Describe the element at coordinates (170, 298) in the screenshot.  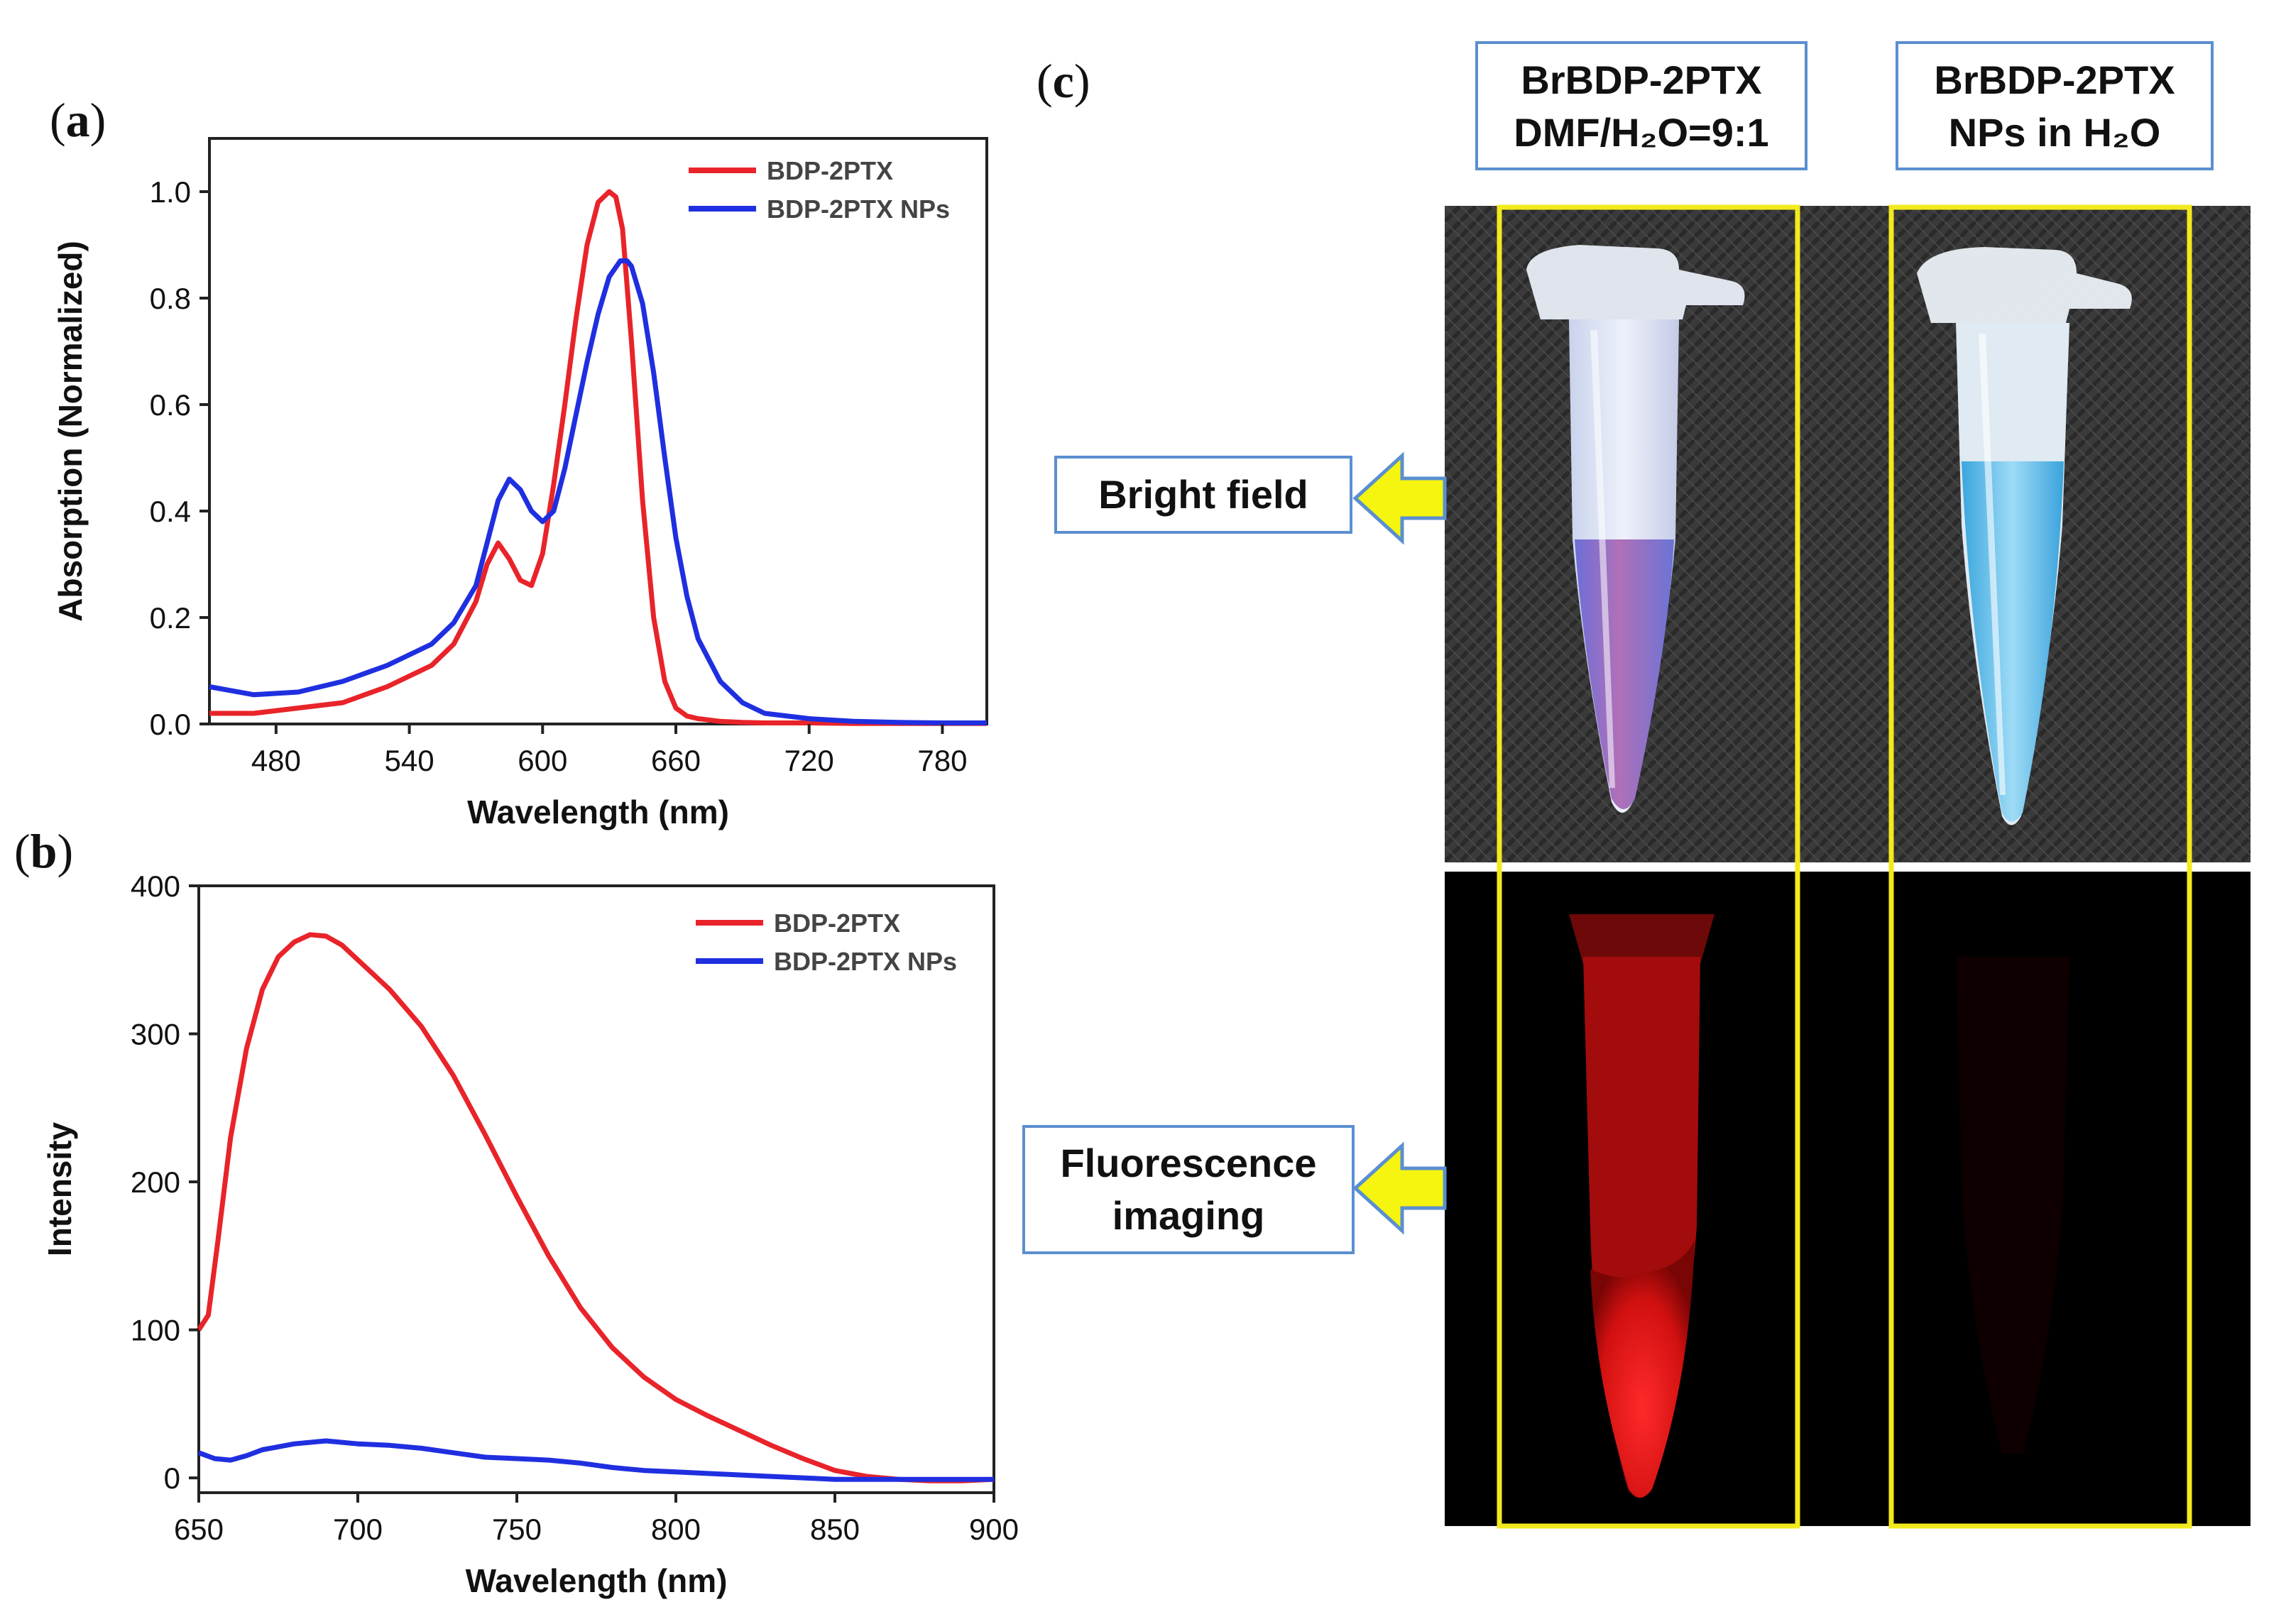
I see `y-tick-label: 0.8` at that location.